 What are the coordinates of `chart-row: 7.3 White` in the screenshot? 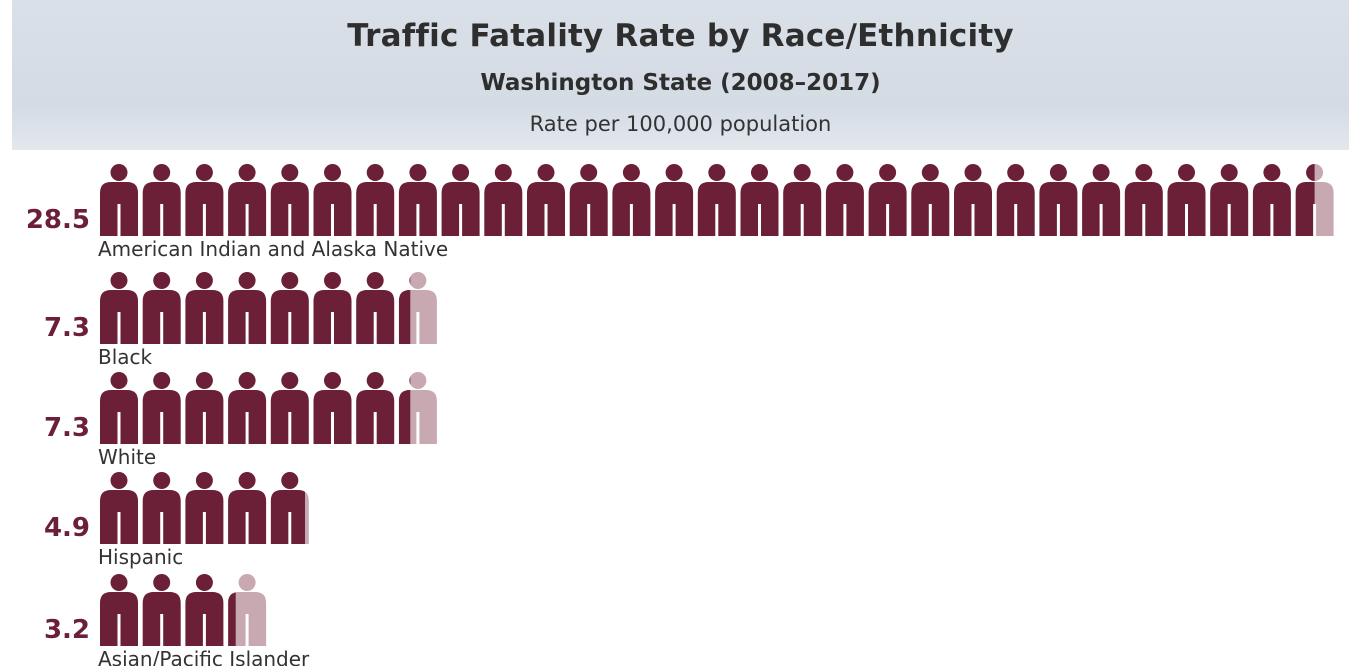 It's located at (240, 420).